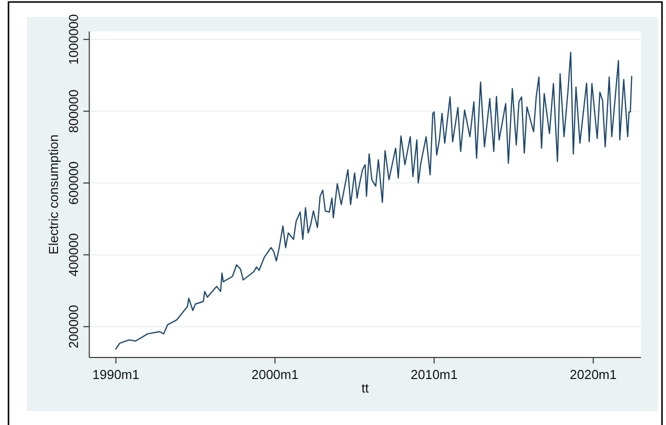 This screenshot has height=425, width=666. Describe the element at coordinates (593, 374) in the screenshot. I see `x-tick-label: 2020m1` at that location.